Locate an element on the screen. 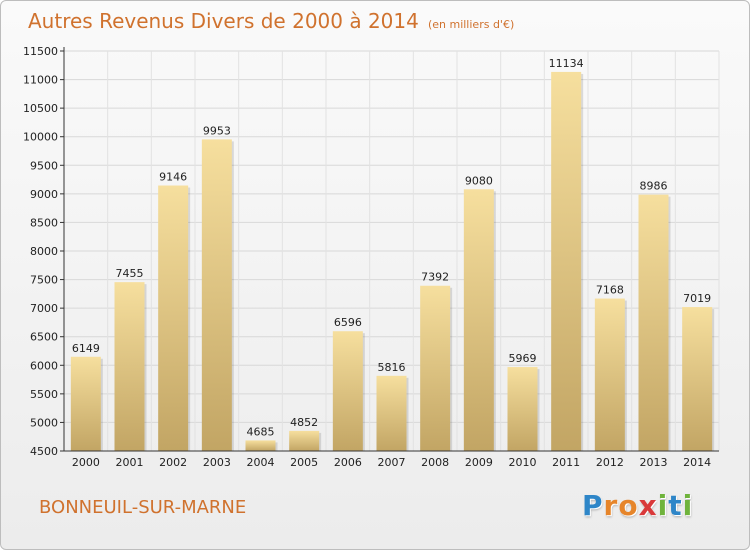 Image resolution: width=750 pixels, height=550 pixels. x-tick-label: 2002 is located at coordinates (173, 462).